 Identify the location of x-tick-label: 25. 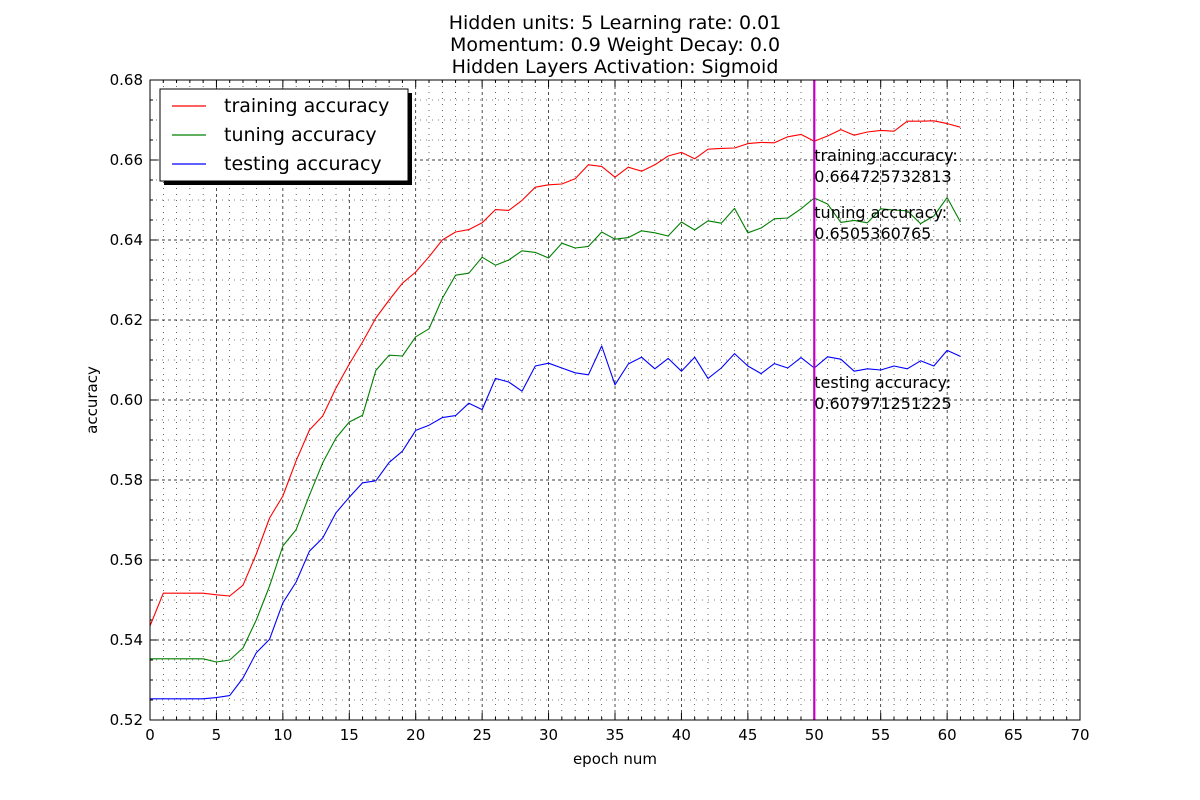
(482, 735).